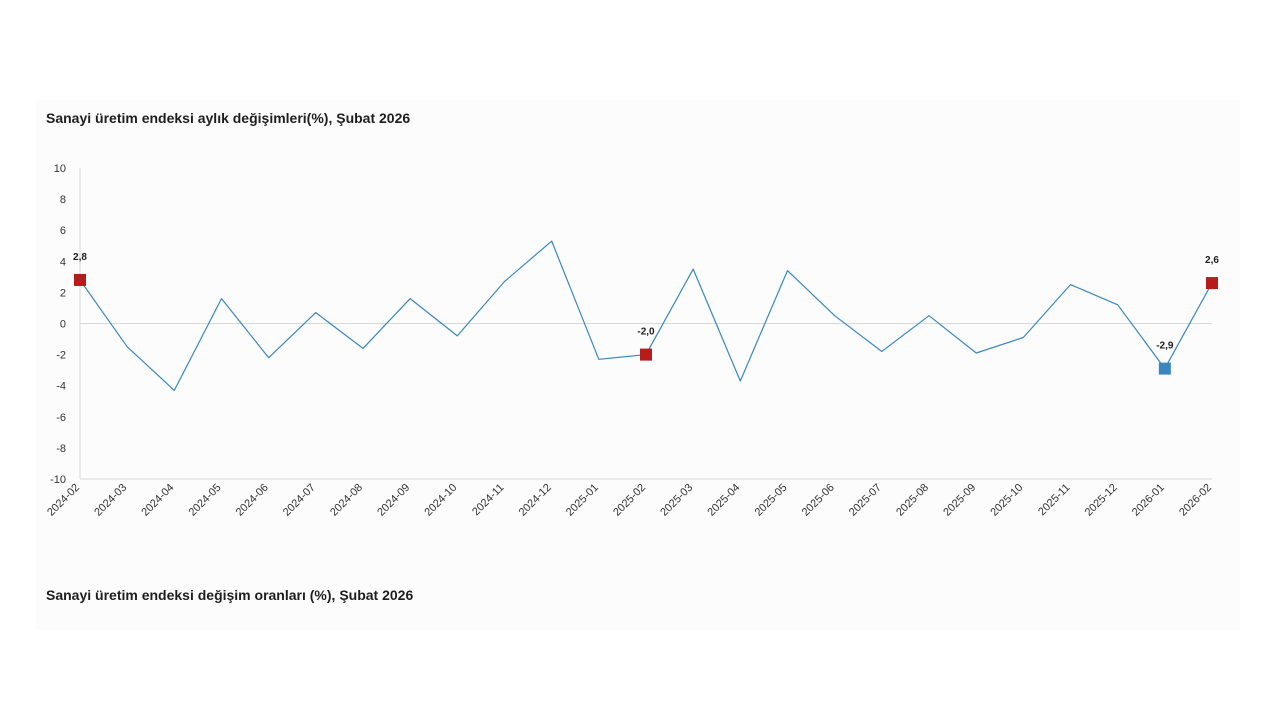 This screenshot has height=720, width=1280. Describe the element at coordinates (61, 449) in the screenshot. I see `y-tick-label: -8` at that location.